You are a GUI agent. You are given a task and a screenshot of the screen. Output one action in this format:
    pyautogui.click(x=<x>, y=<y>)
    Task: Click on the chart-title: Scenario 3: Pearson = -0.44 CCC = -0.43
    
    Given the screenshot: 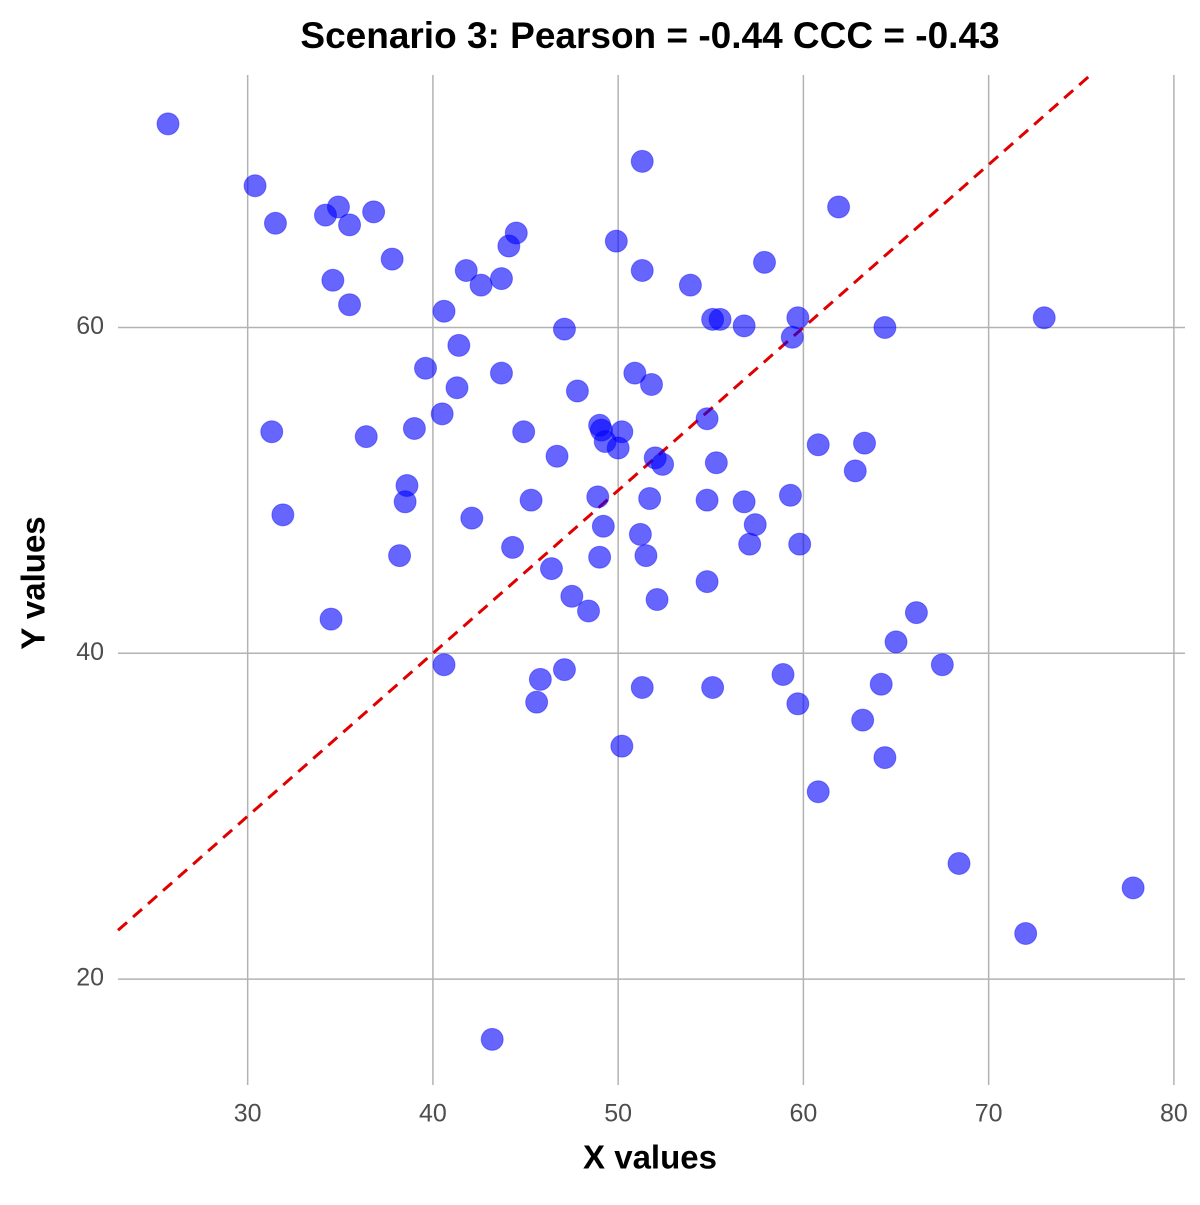 What is the action you would take?
    pyautogui.click(x=649, y=35)
    